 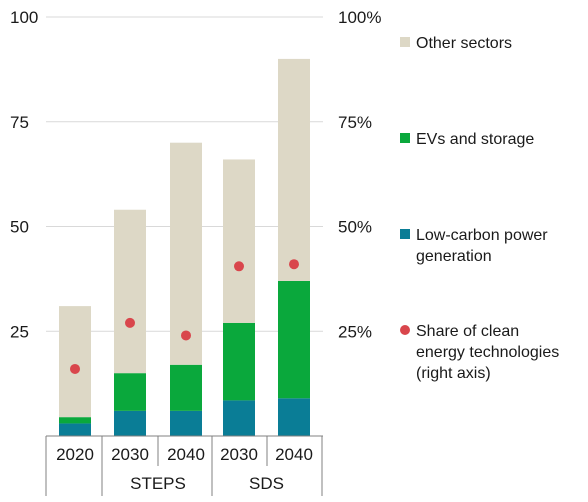 What do you see at coordinates (24, 17) in the screenshot?
I see `left-axis-tick-label: 100` at bounding box center [24, 17].